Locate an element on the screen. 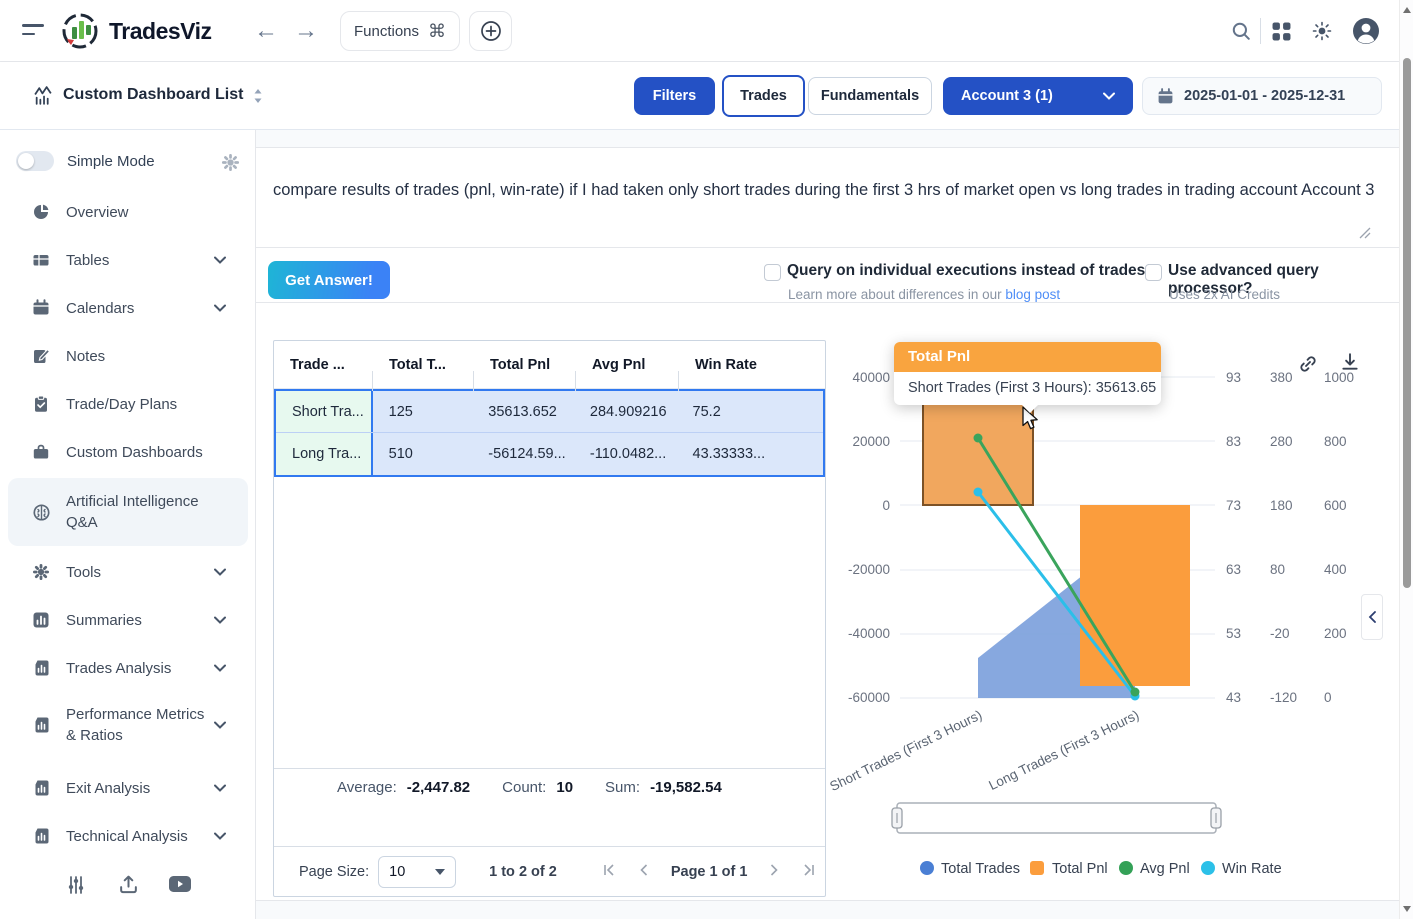 Image resolution: width=1413 pixels, height=919 pixels. last-page-button is located at coordinates (808, 871).